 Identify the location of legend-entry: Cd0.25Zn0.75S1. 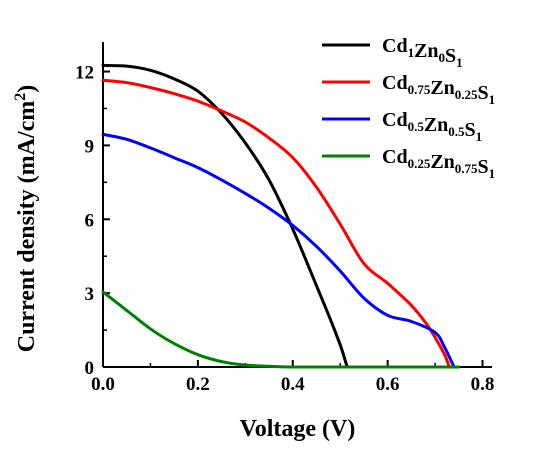
(438, 163).